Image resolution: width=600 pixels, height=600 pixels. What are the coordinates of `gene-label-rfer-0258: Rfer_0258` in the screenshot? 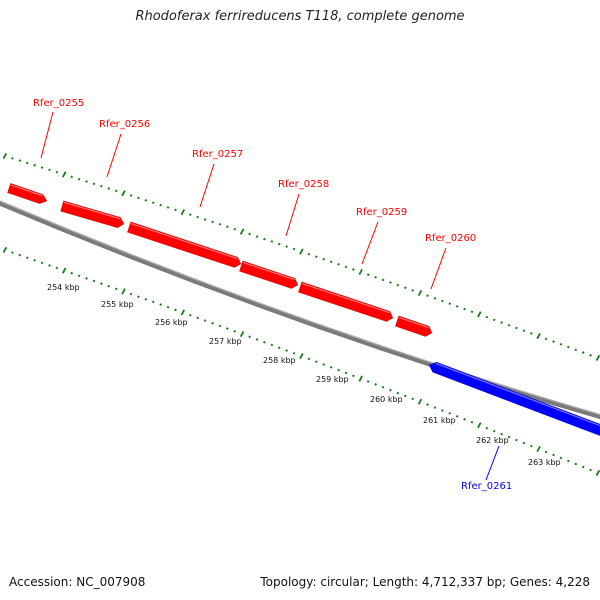 It's located at (303, 184).